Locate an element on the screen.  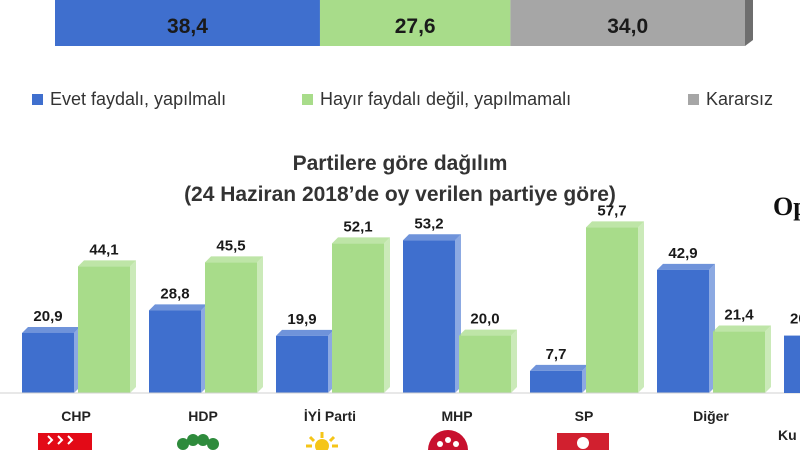
legend-label: Evet faydalı, yapılmalı is located at coordinates (138, 99).